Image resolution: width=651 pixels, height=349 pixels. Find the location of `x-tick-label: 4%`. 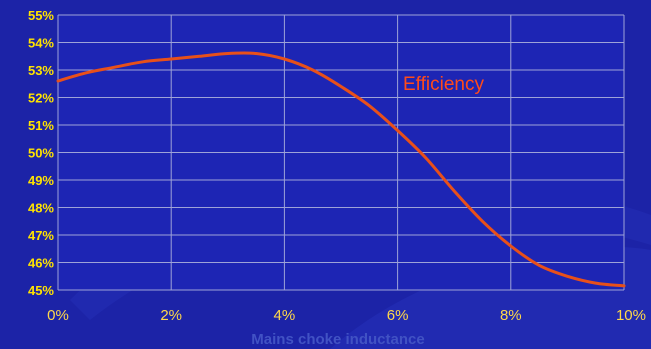

x-tick-label: 4% is located at coordinates (285, 315).